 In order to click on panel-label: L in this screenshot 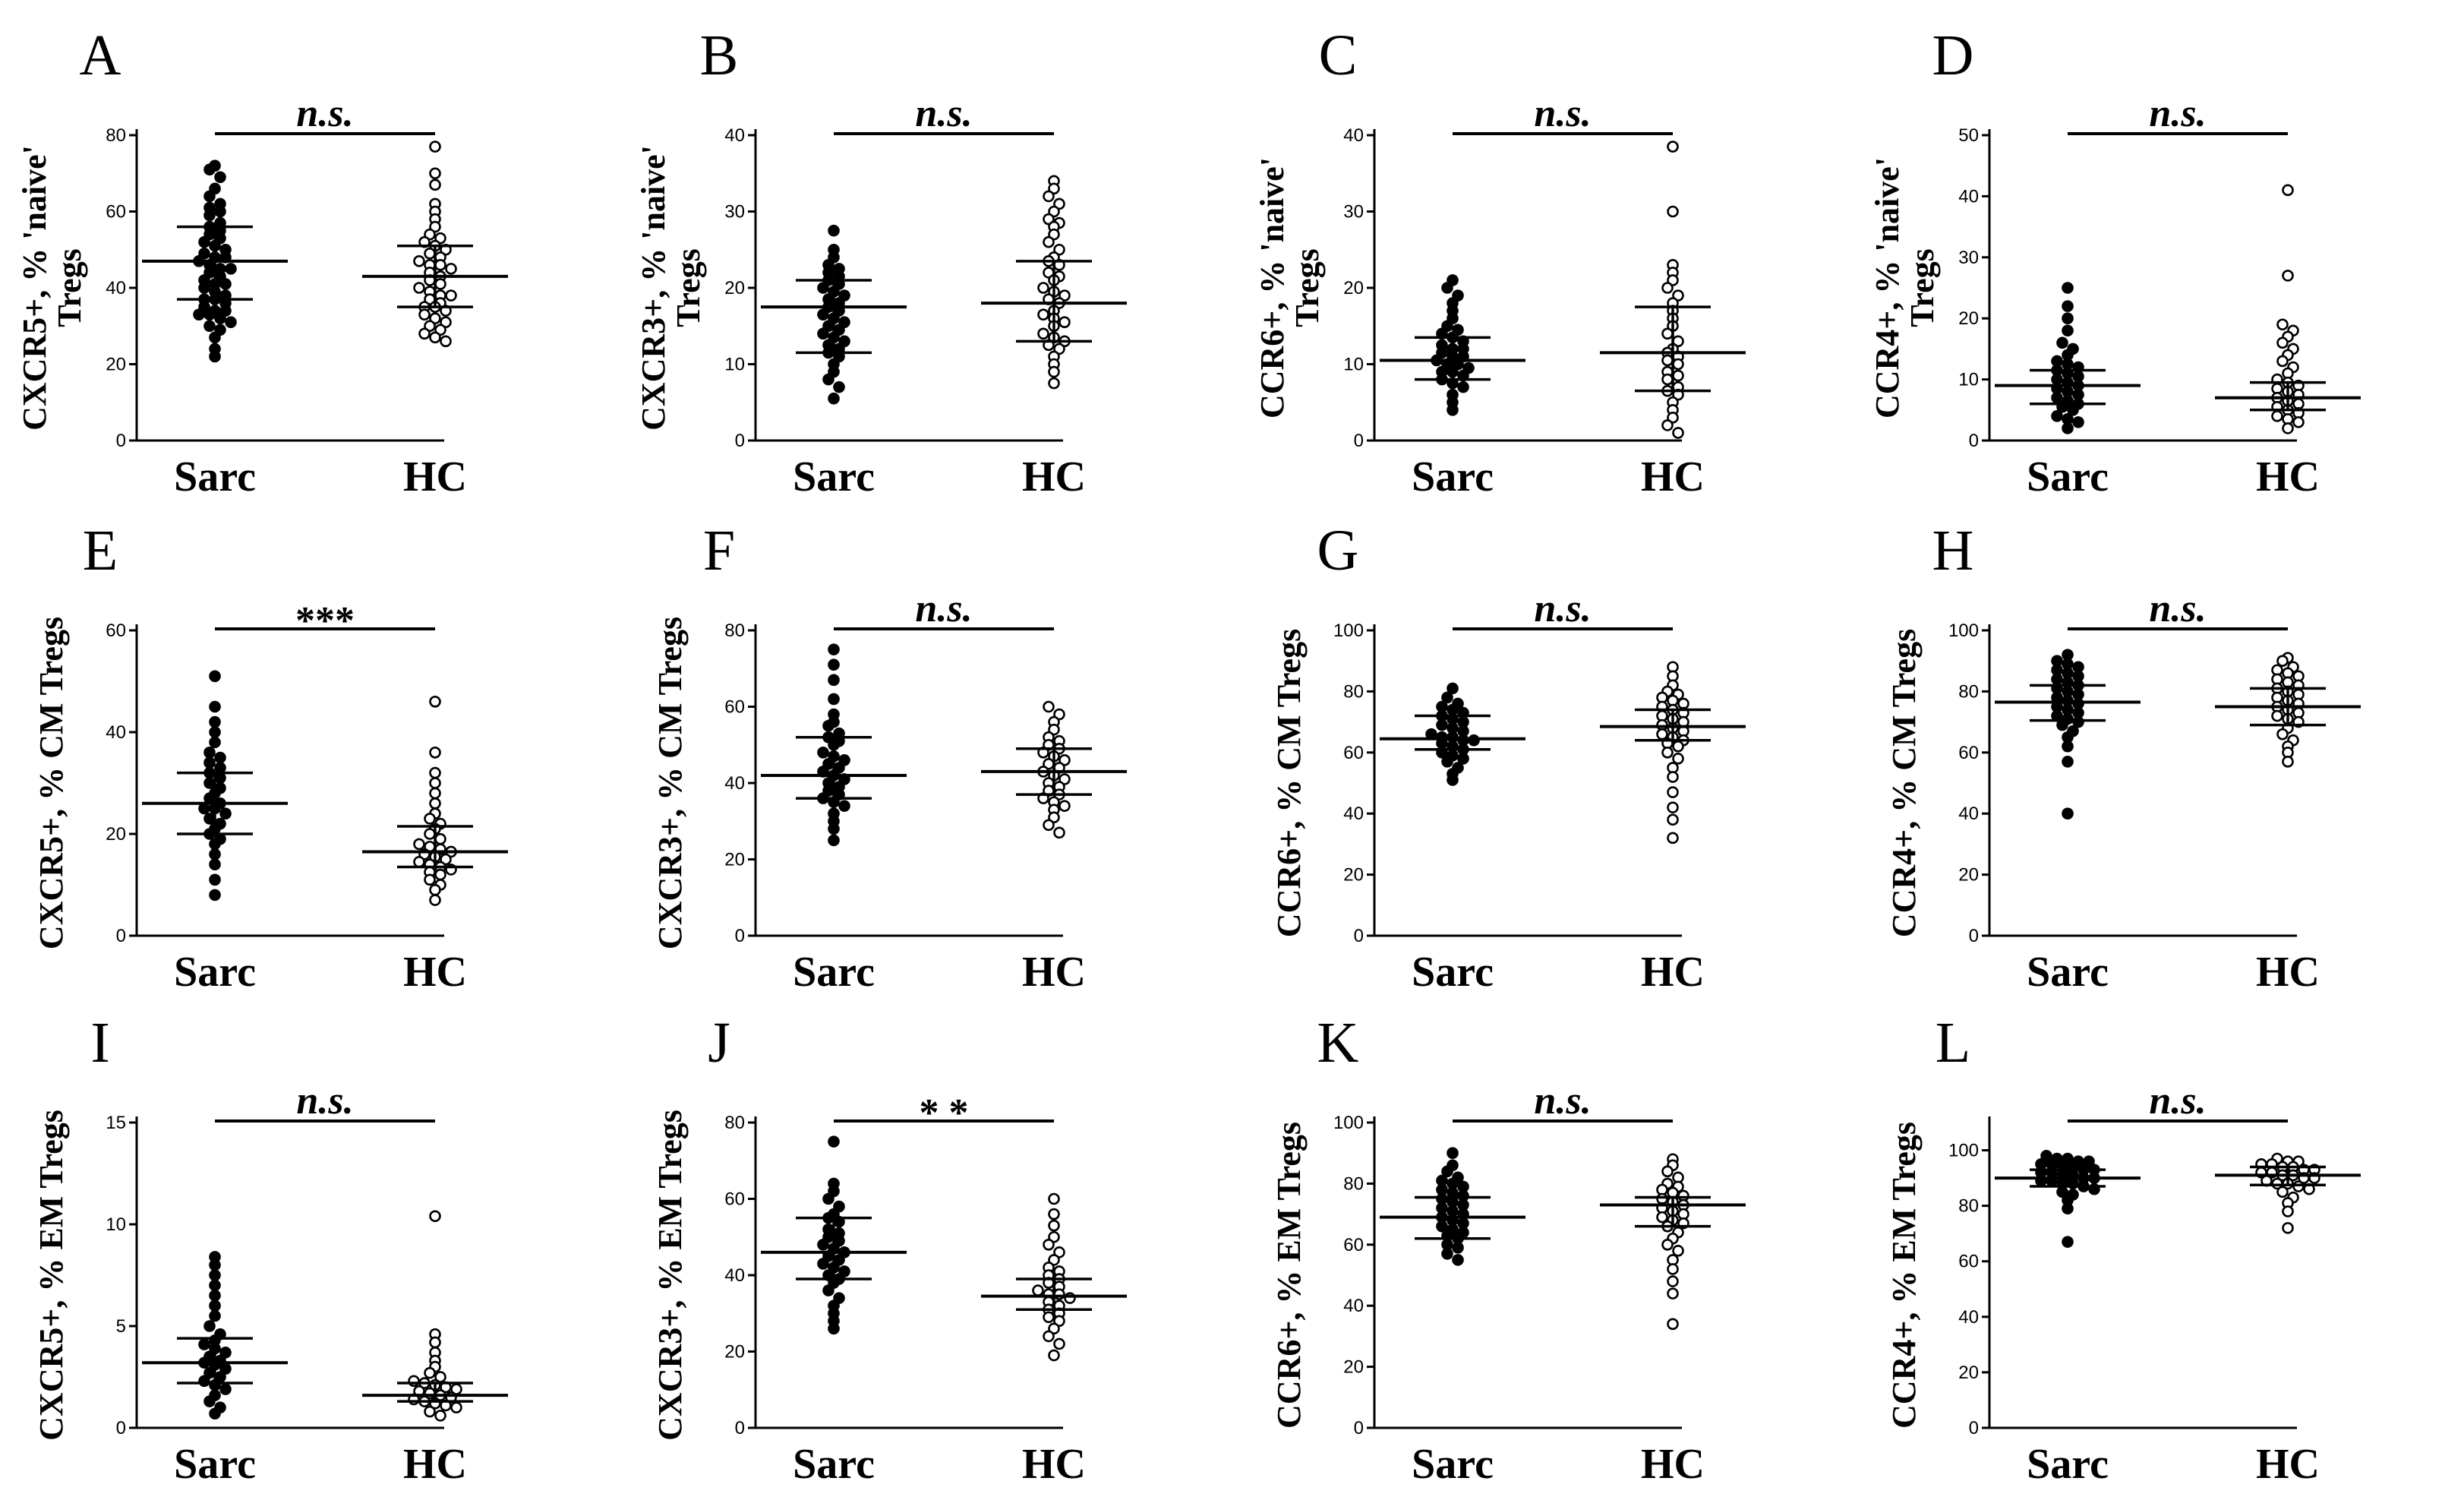, I will do `click(1953, 1043)`.